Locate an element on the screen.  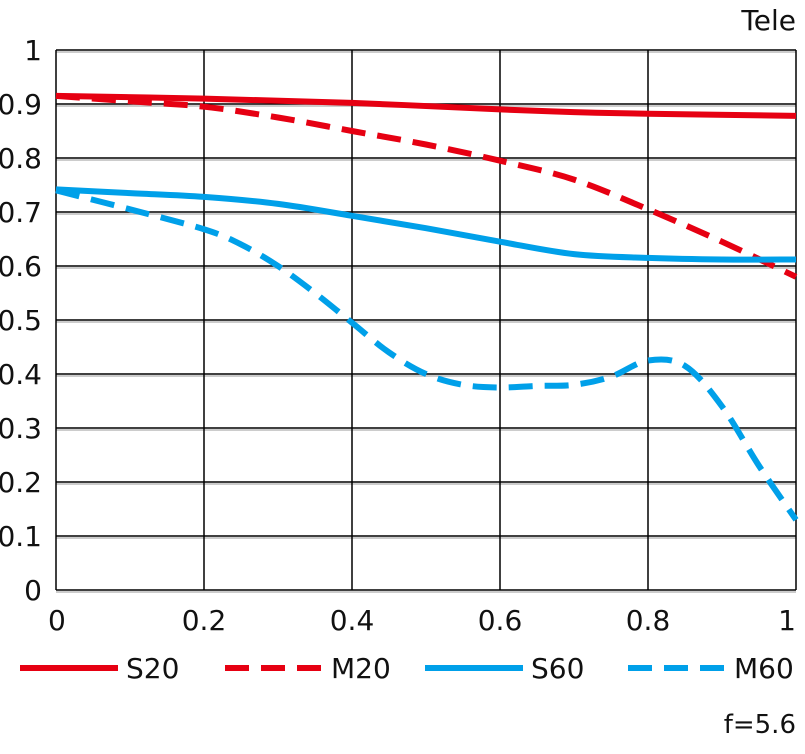
y-tick-label: 0.5 is located at coordinates (21, 320).